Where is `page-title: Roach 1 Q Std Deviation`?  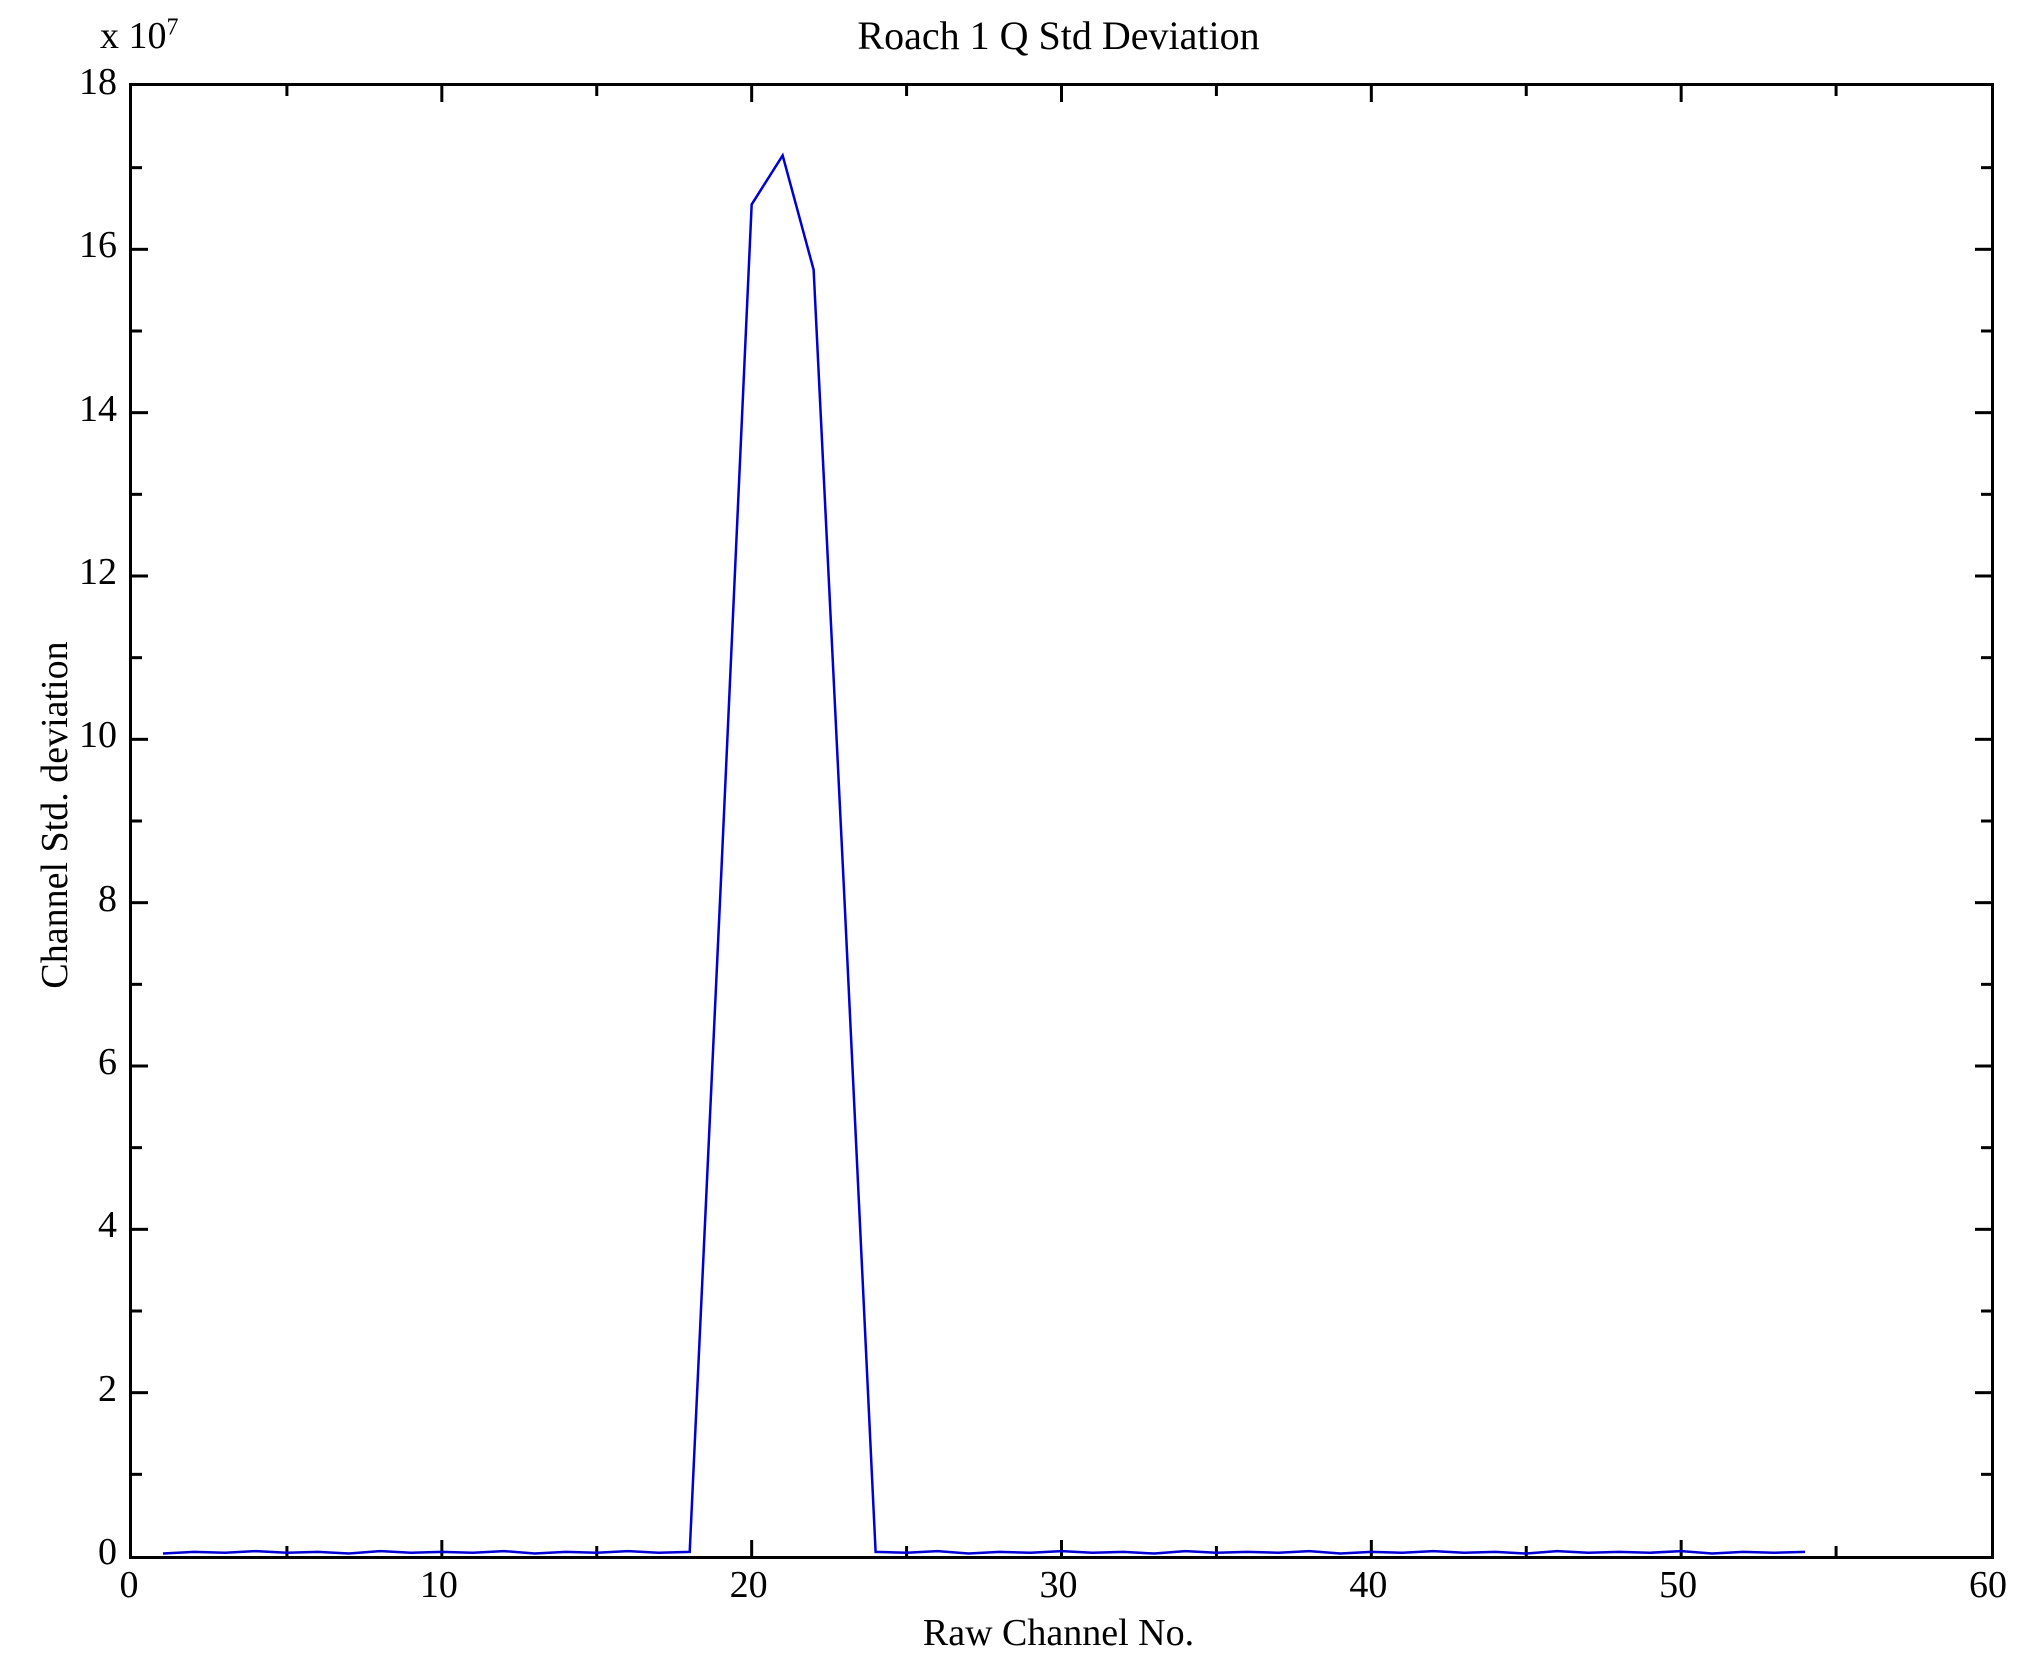 page-title: Roach 1 Q Std Deviation is located at coordinates (1058, 35).